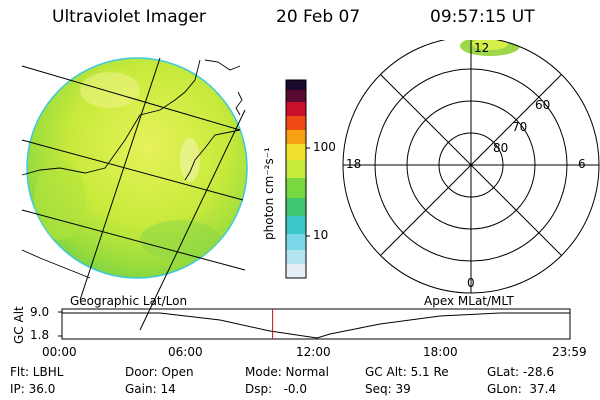 This screenshot has width=600, height=400. What do you see at coordinates (276, 389) in the screenshot?
I see `dsp-value: Dsp: -0.0` at bounding box center [276, 389].